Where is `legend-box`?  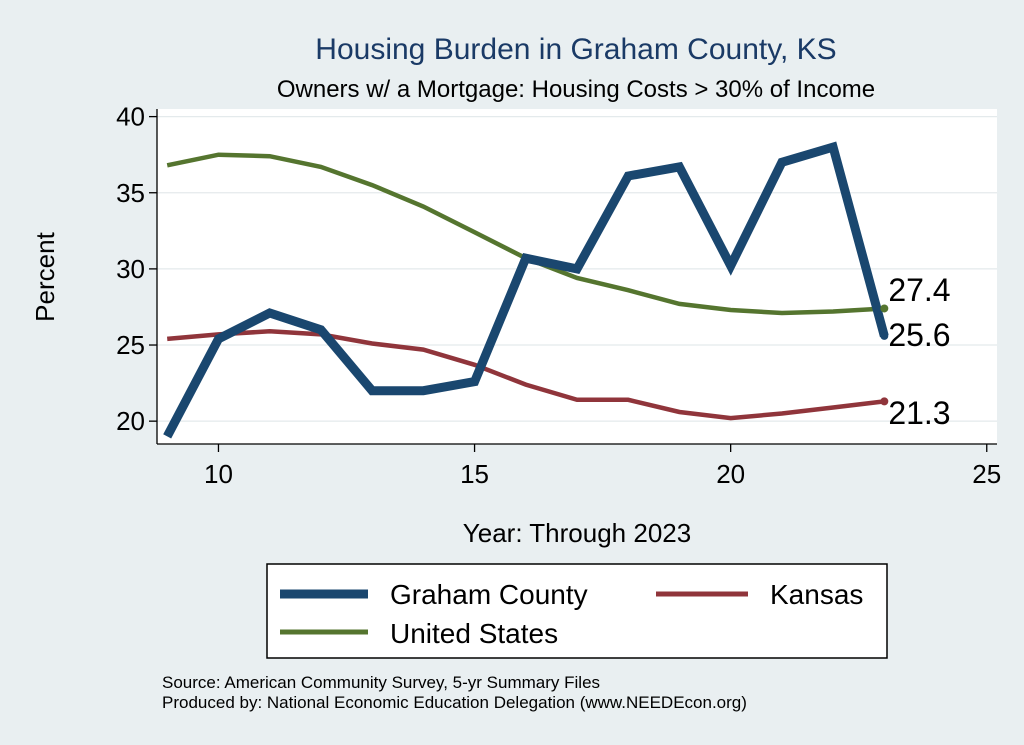 legend-box is located at coordinates (577, 611).